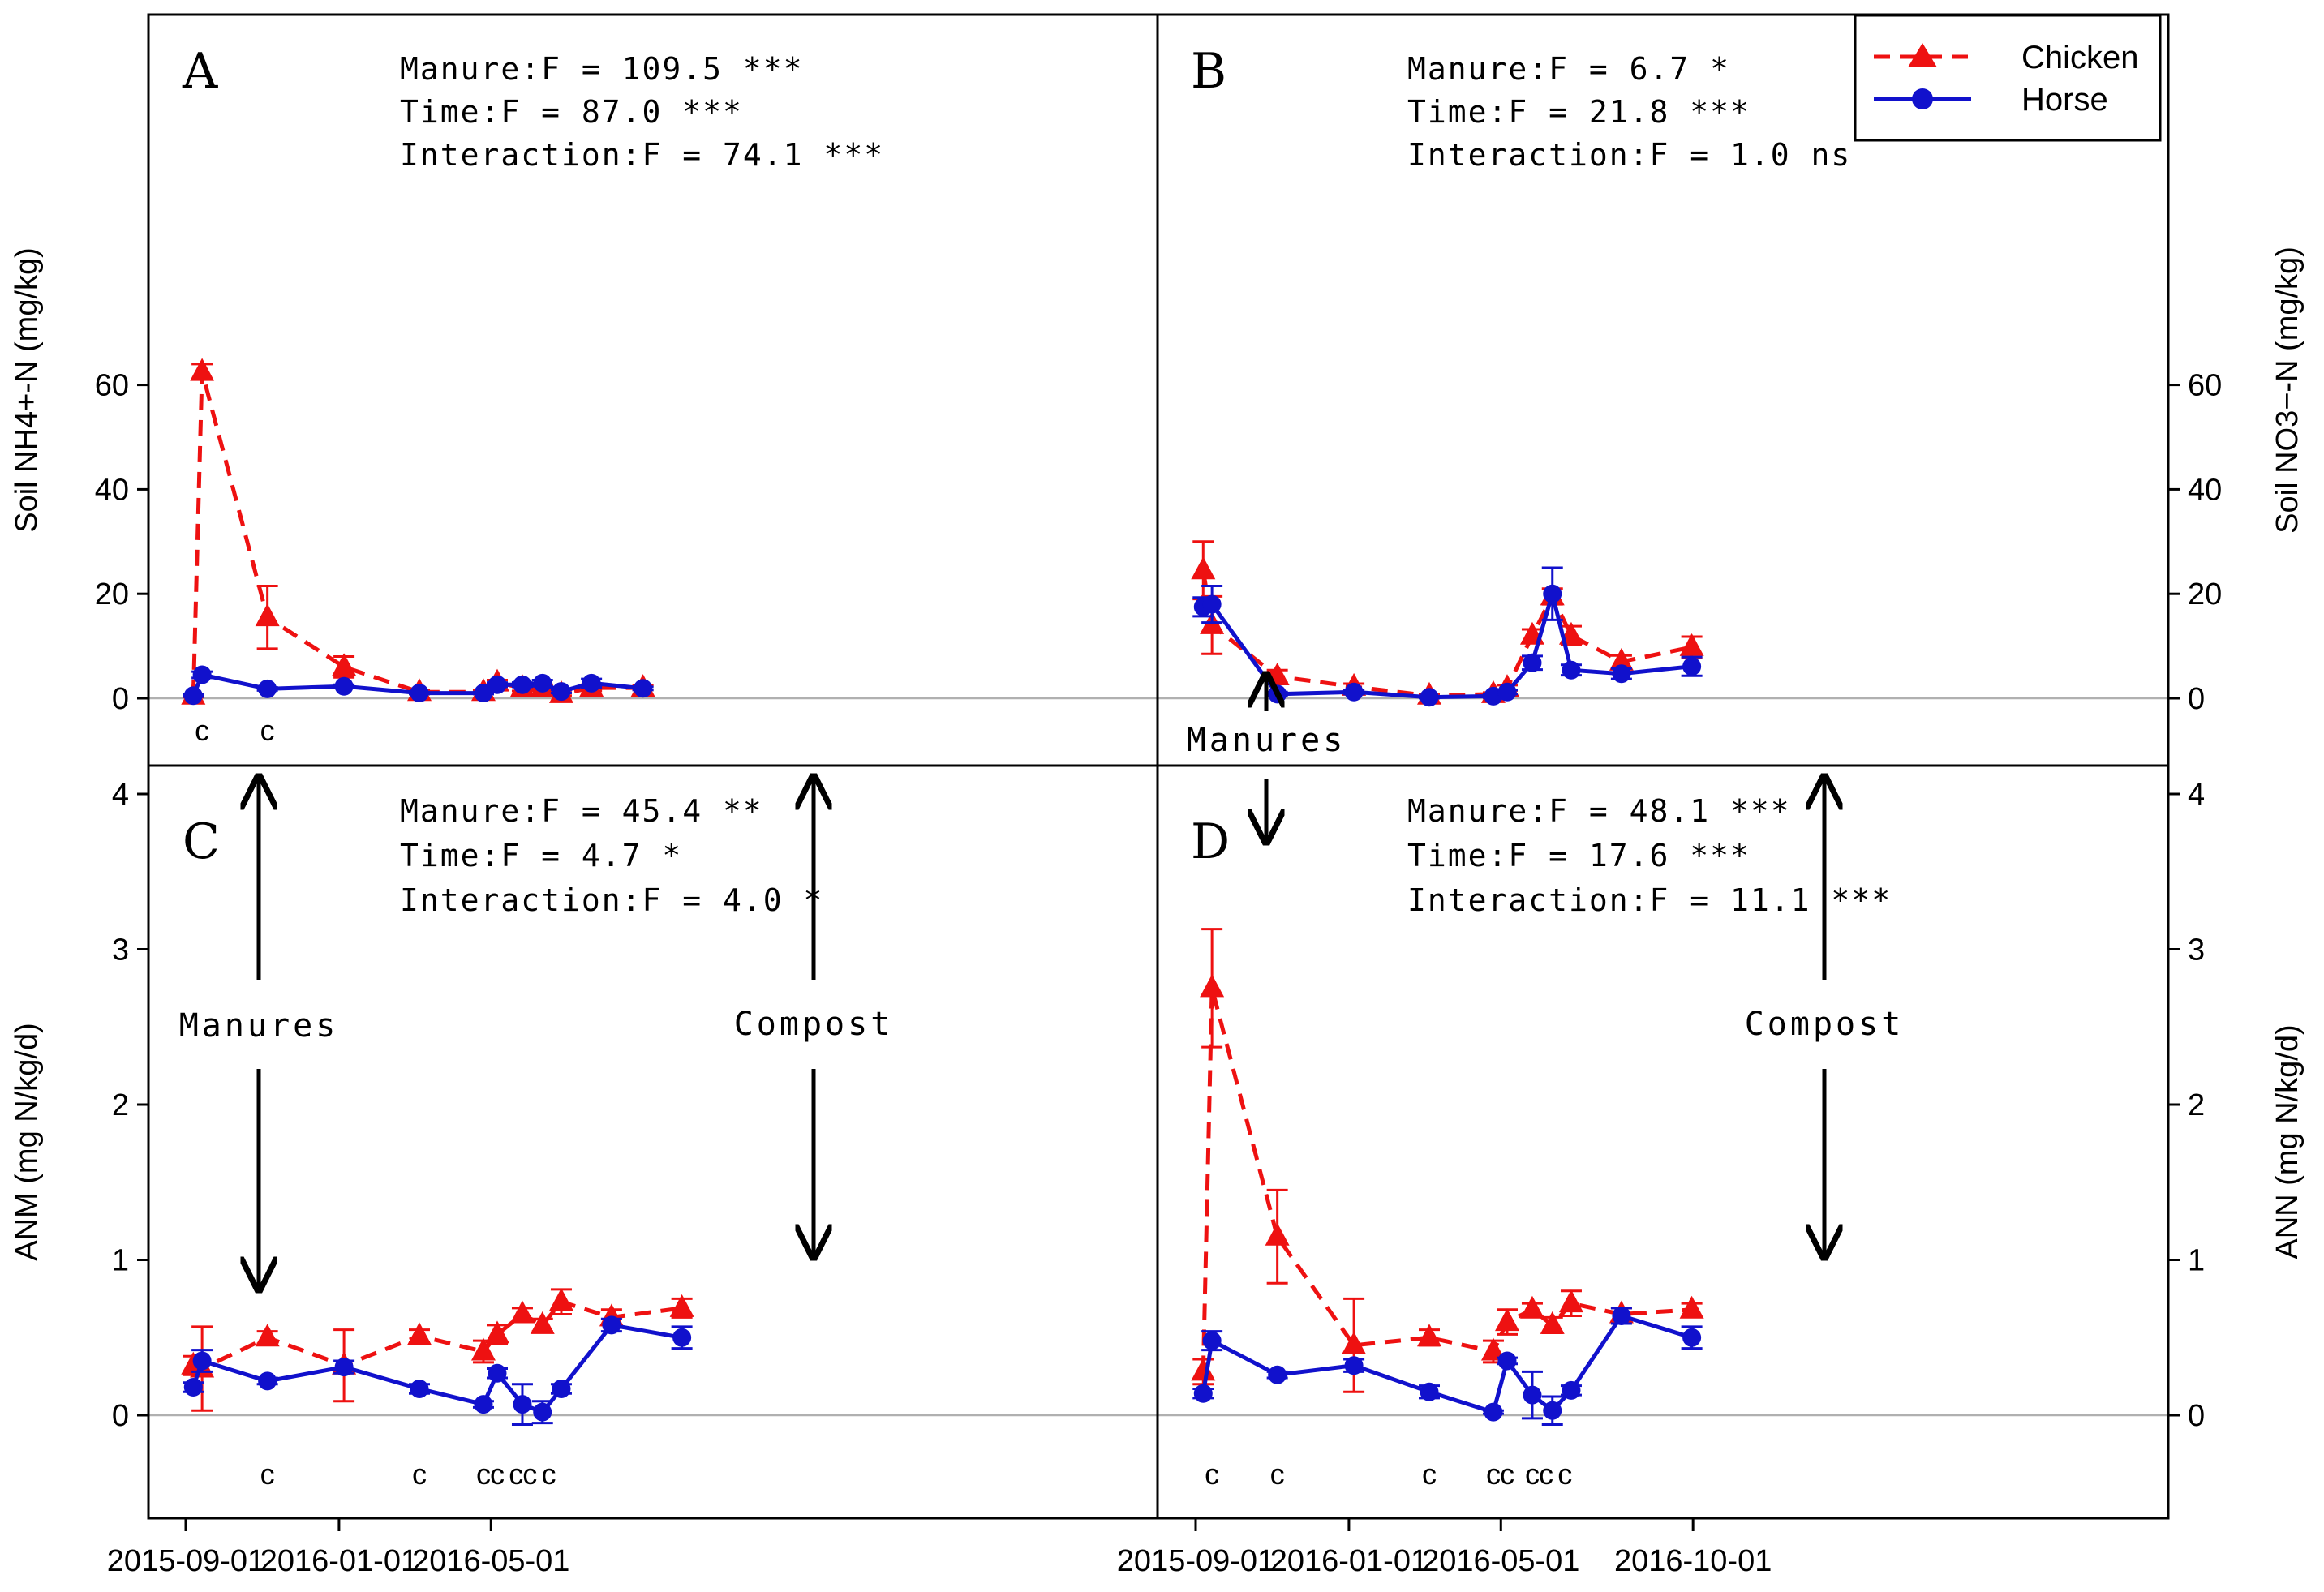  I want to click on y-tick-label: 3, so click(120, 950).